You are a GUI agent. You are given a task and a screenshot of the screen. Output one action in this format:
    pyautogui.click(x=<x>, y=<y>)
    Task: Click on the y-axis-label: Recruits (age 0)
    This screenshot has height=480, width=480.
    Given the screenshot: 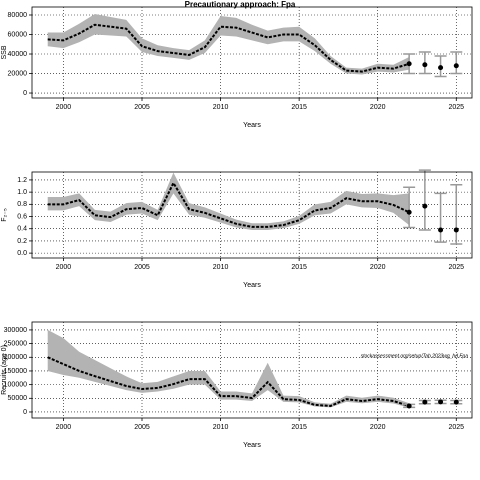 What is the action you would take?
    pyautogui.click(x=4, y=370)
    